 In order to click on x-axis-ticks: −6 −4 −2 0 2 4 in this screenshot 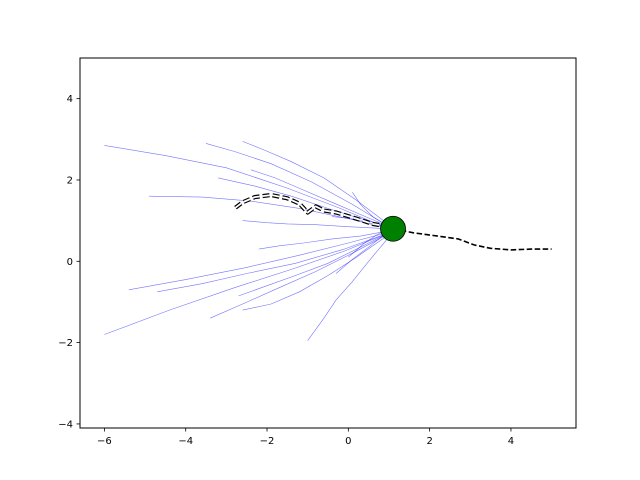, I will do `click(305, 437)`.